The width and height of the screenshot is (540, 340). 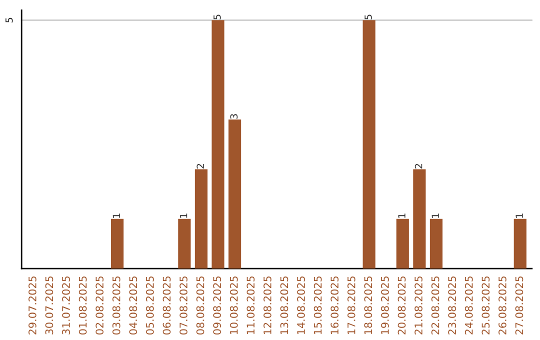 I want to click on x-tick-label: 22.08.2025, so click(x=435, y=305).